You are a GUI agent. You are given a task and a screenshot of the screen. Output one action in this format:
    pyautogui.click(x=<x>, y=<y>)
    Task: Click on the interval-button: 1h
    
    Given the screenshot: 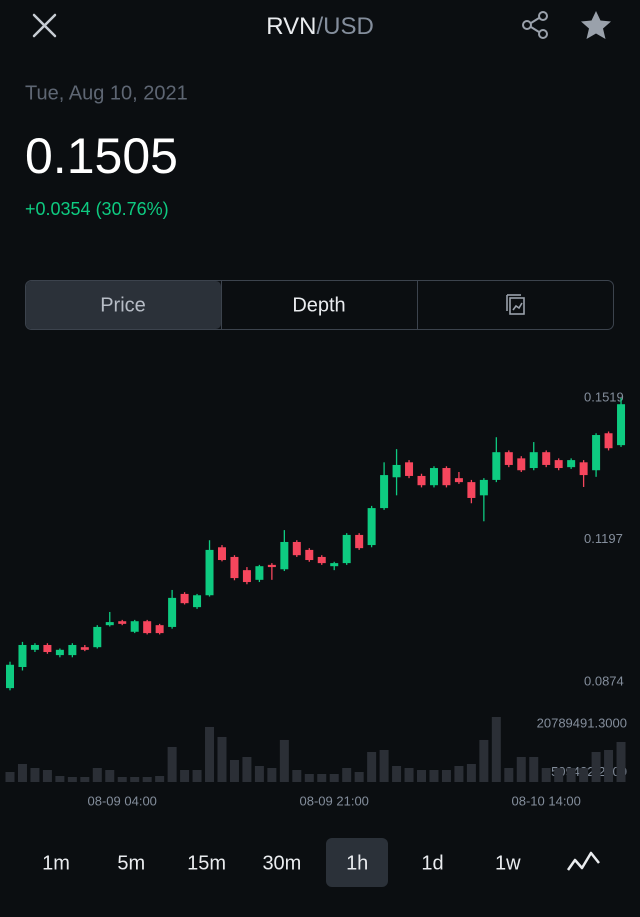 What is the action you would take?
    pyautogui.click(x=357, y=863)
    